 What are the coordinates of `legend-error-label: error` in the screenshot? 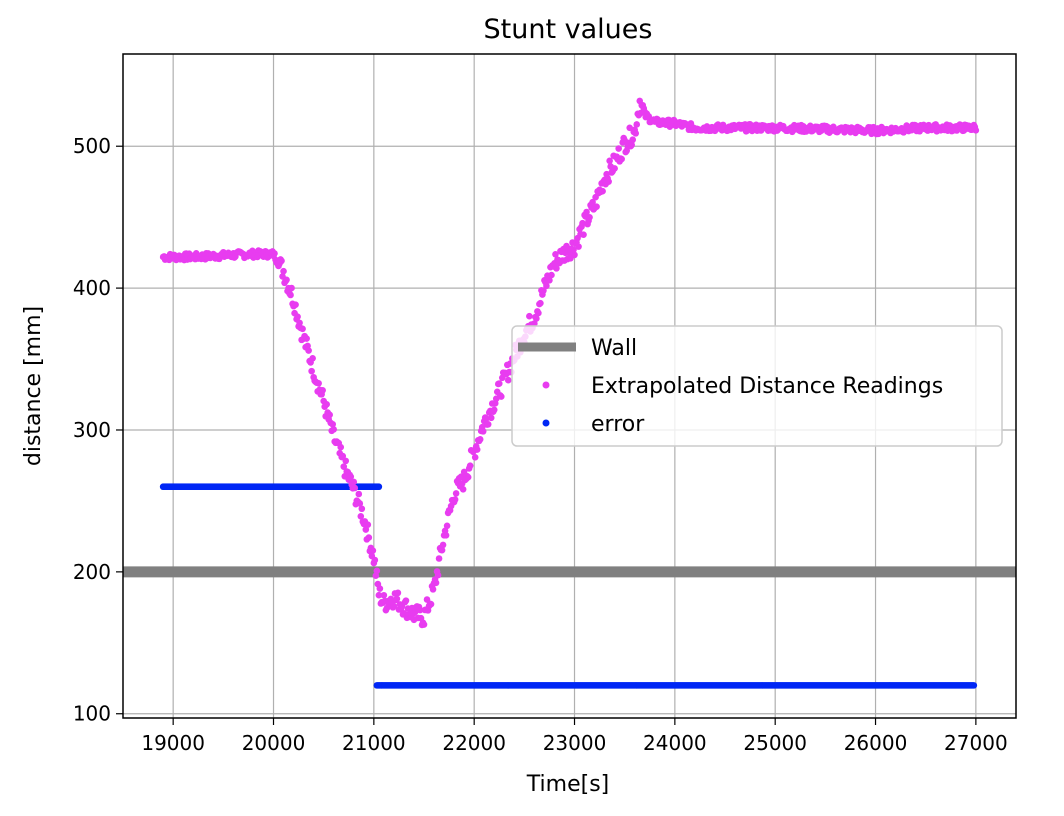 It's located at (618, 424).